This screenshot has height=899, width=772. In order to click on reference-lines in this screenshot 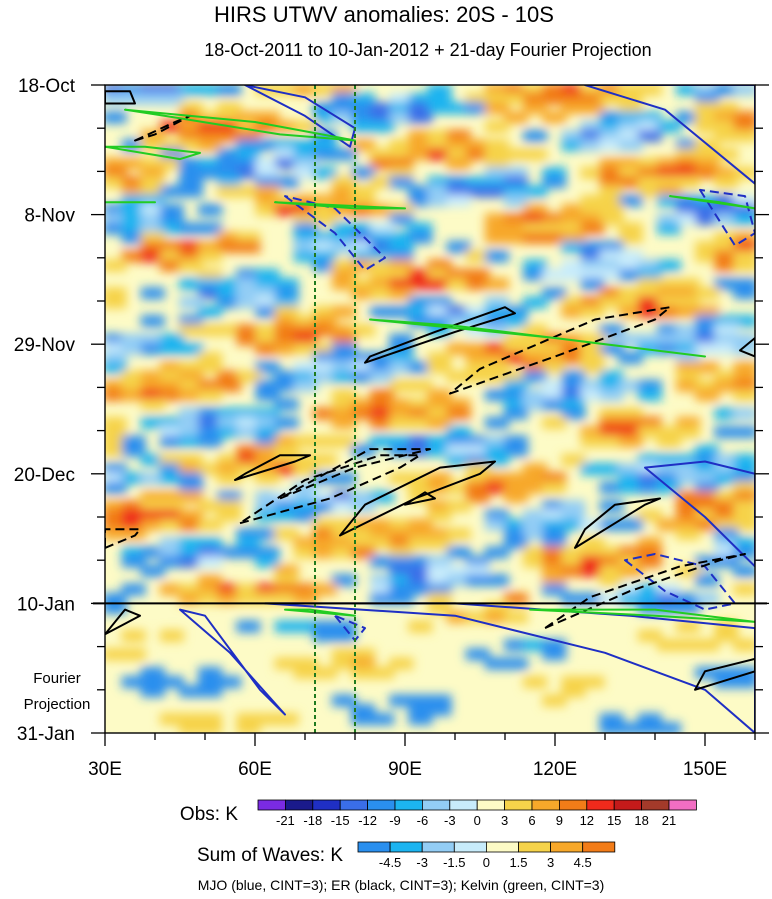, I will do `click(335, 409)`.